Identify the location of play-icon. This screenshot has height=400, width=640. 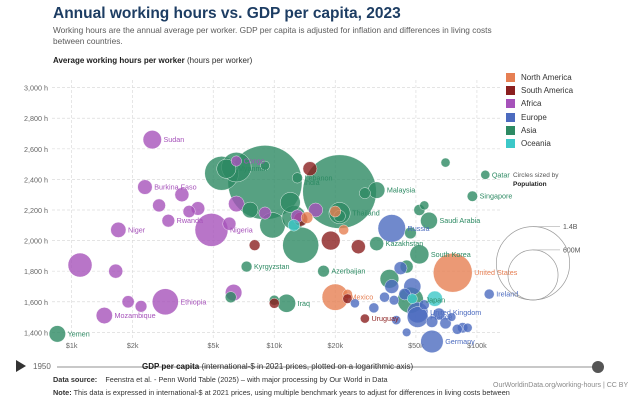
(21, 366).